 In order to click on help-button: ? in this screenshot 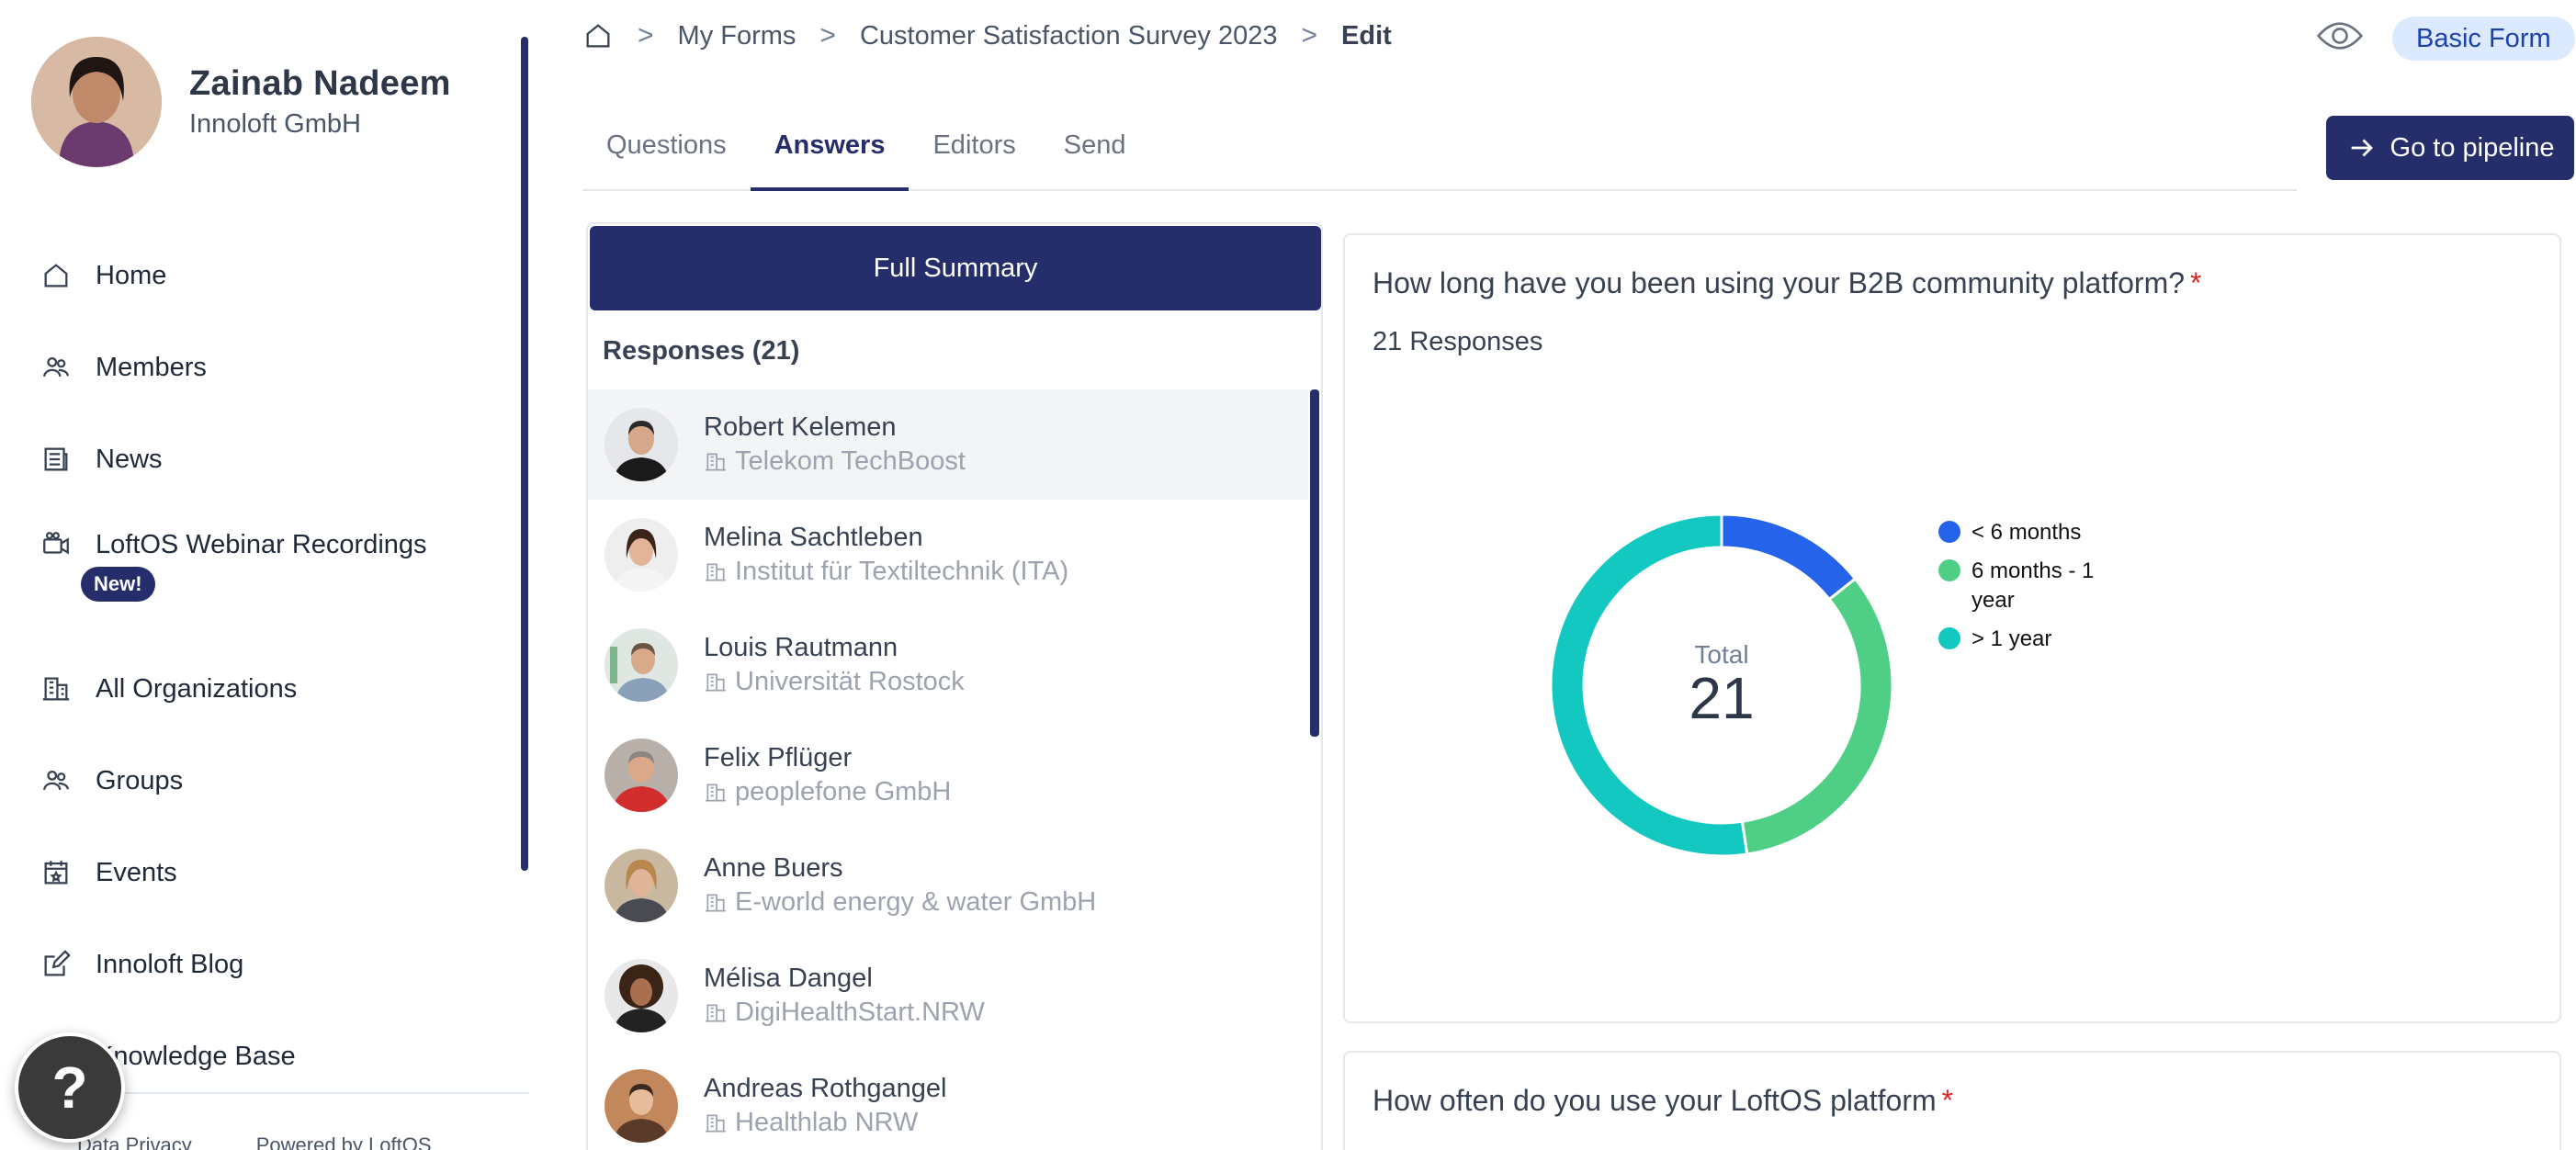, I will do `click(70, 1087)`.